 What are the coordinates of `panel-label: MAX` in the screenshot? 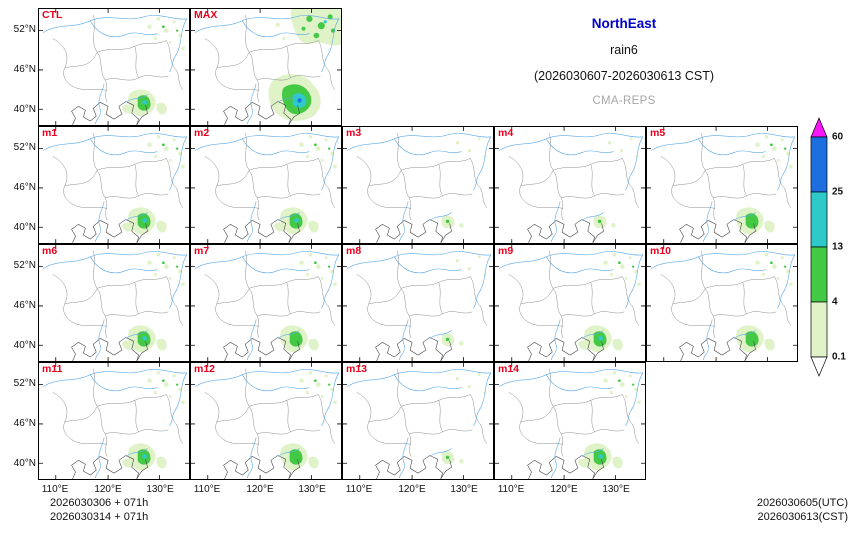 It's located at (206, 15).